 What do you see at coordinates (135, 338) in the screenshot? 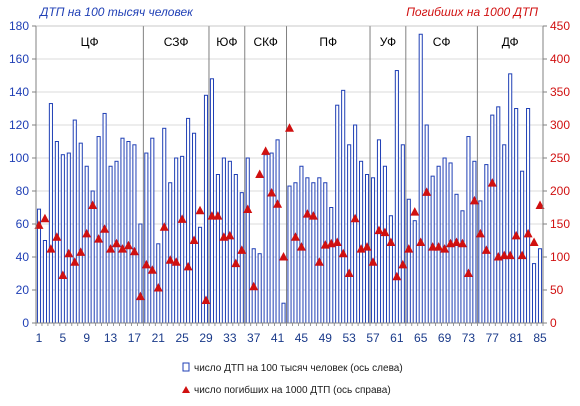
I see `x-tick-label: 17` at bounding box center [135, 338].